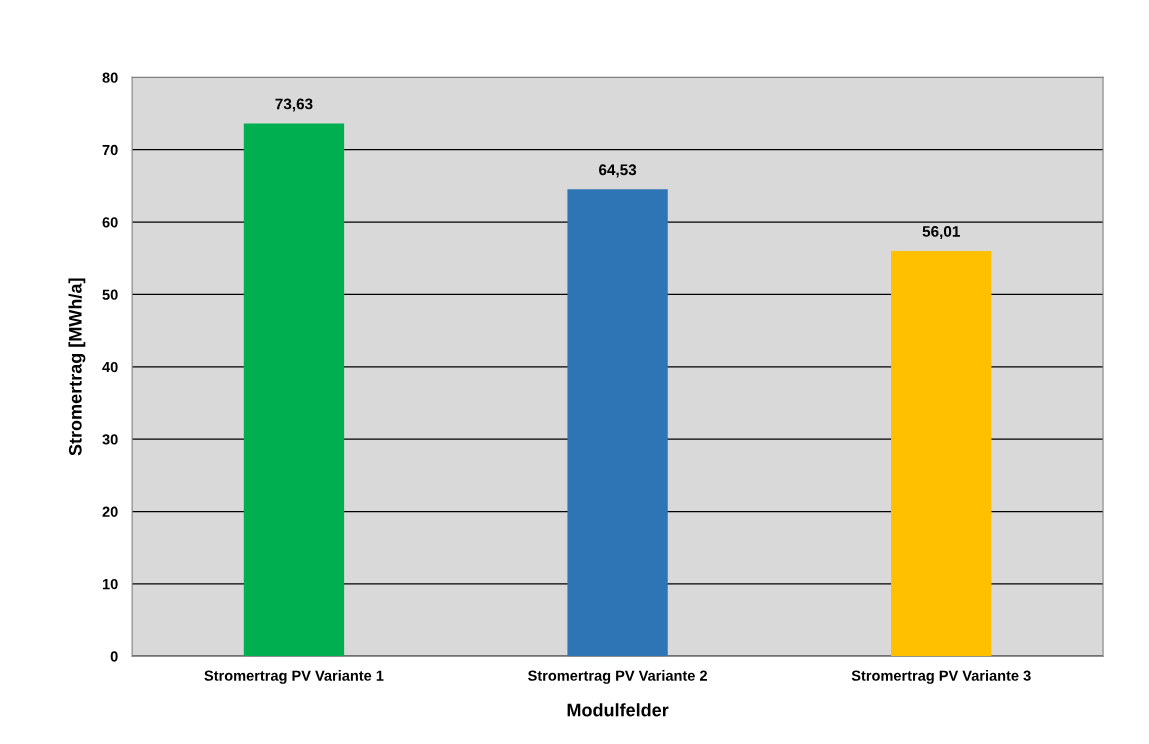  What do you see at coordinates (617, 677) in the screenshot?
I see `x-tick-label: Stromertrag PV Variante 2` at bounding box center [617, 677].